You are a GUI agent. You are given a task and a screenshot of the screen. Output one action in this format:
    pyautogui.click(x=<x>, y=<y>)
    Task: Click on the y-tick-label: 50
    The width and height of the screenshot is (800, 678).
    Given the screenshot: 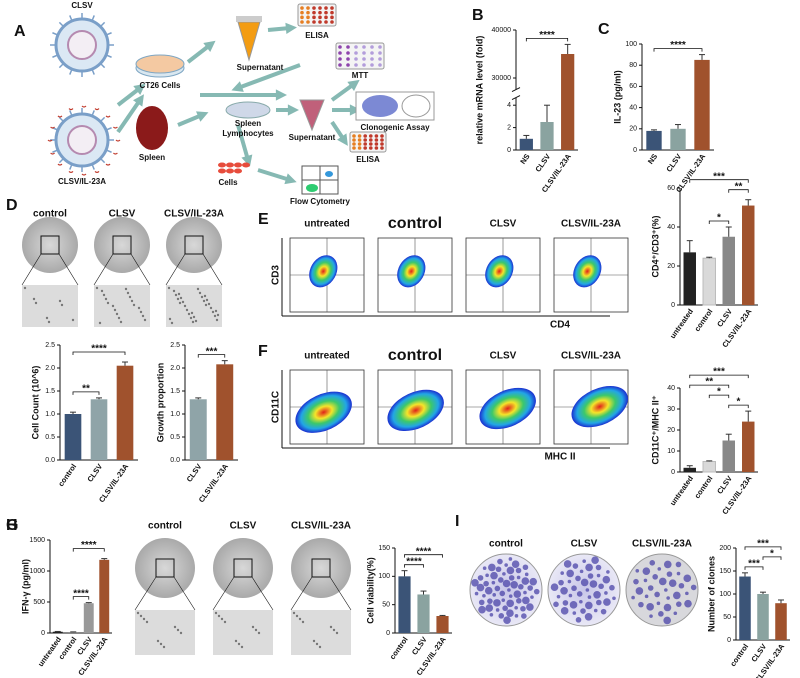 What is the action you would take?
    pyautogui.click(x=727, y=617)
    